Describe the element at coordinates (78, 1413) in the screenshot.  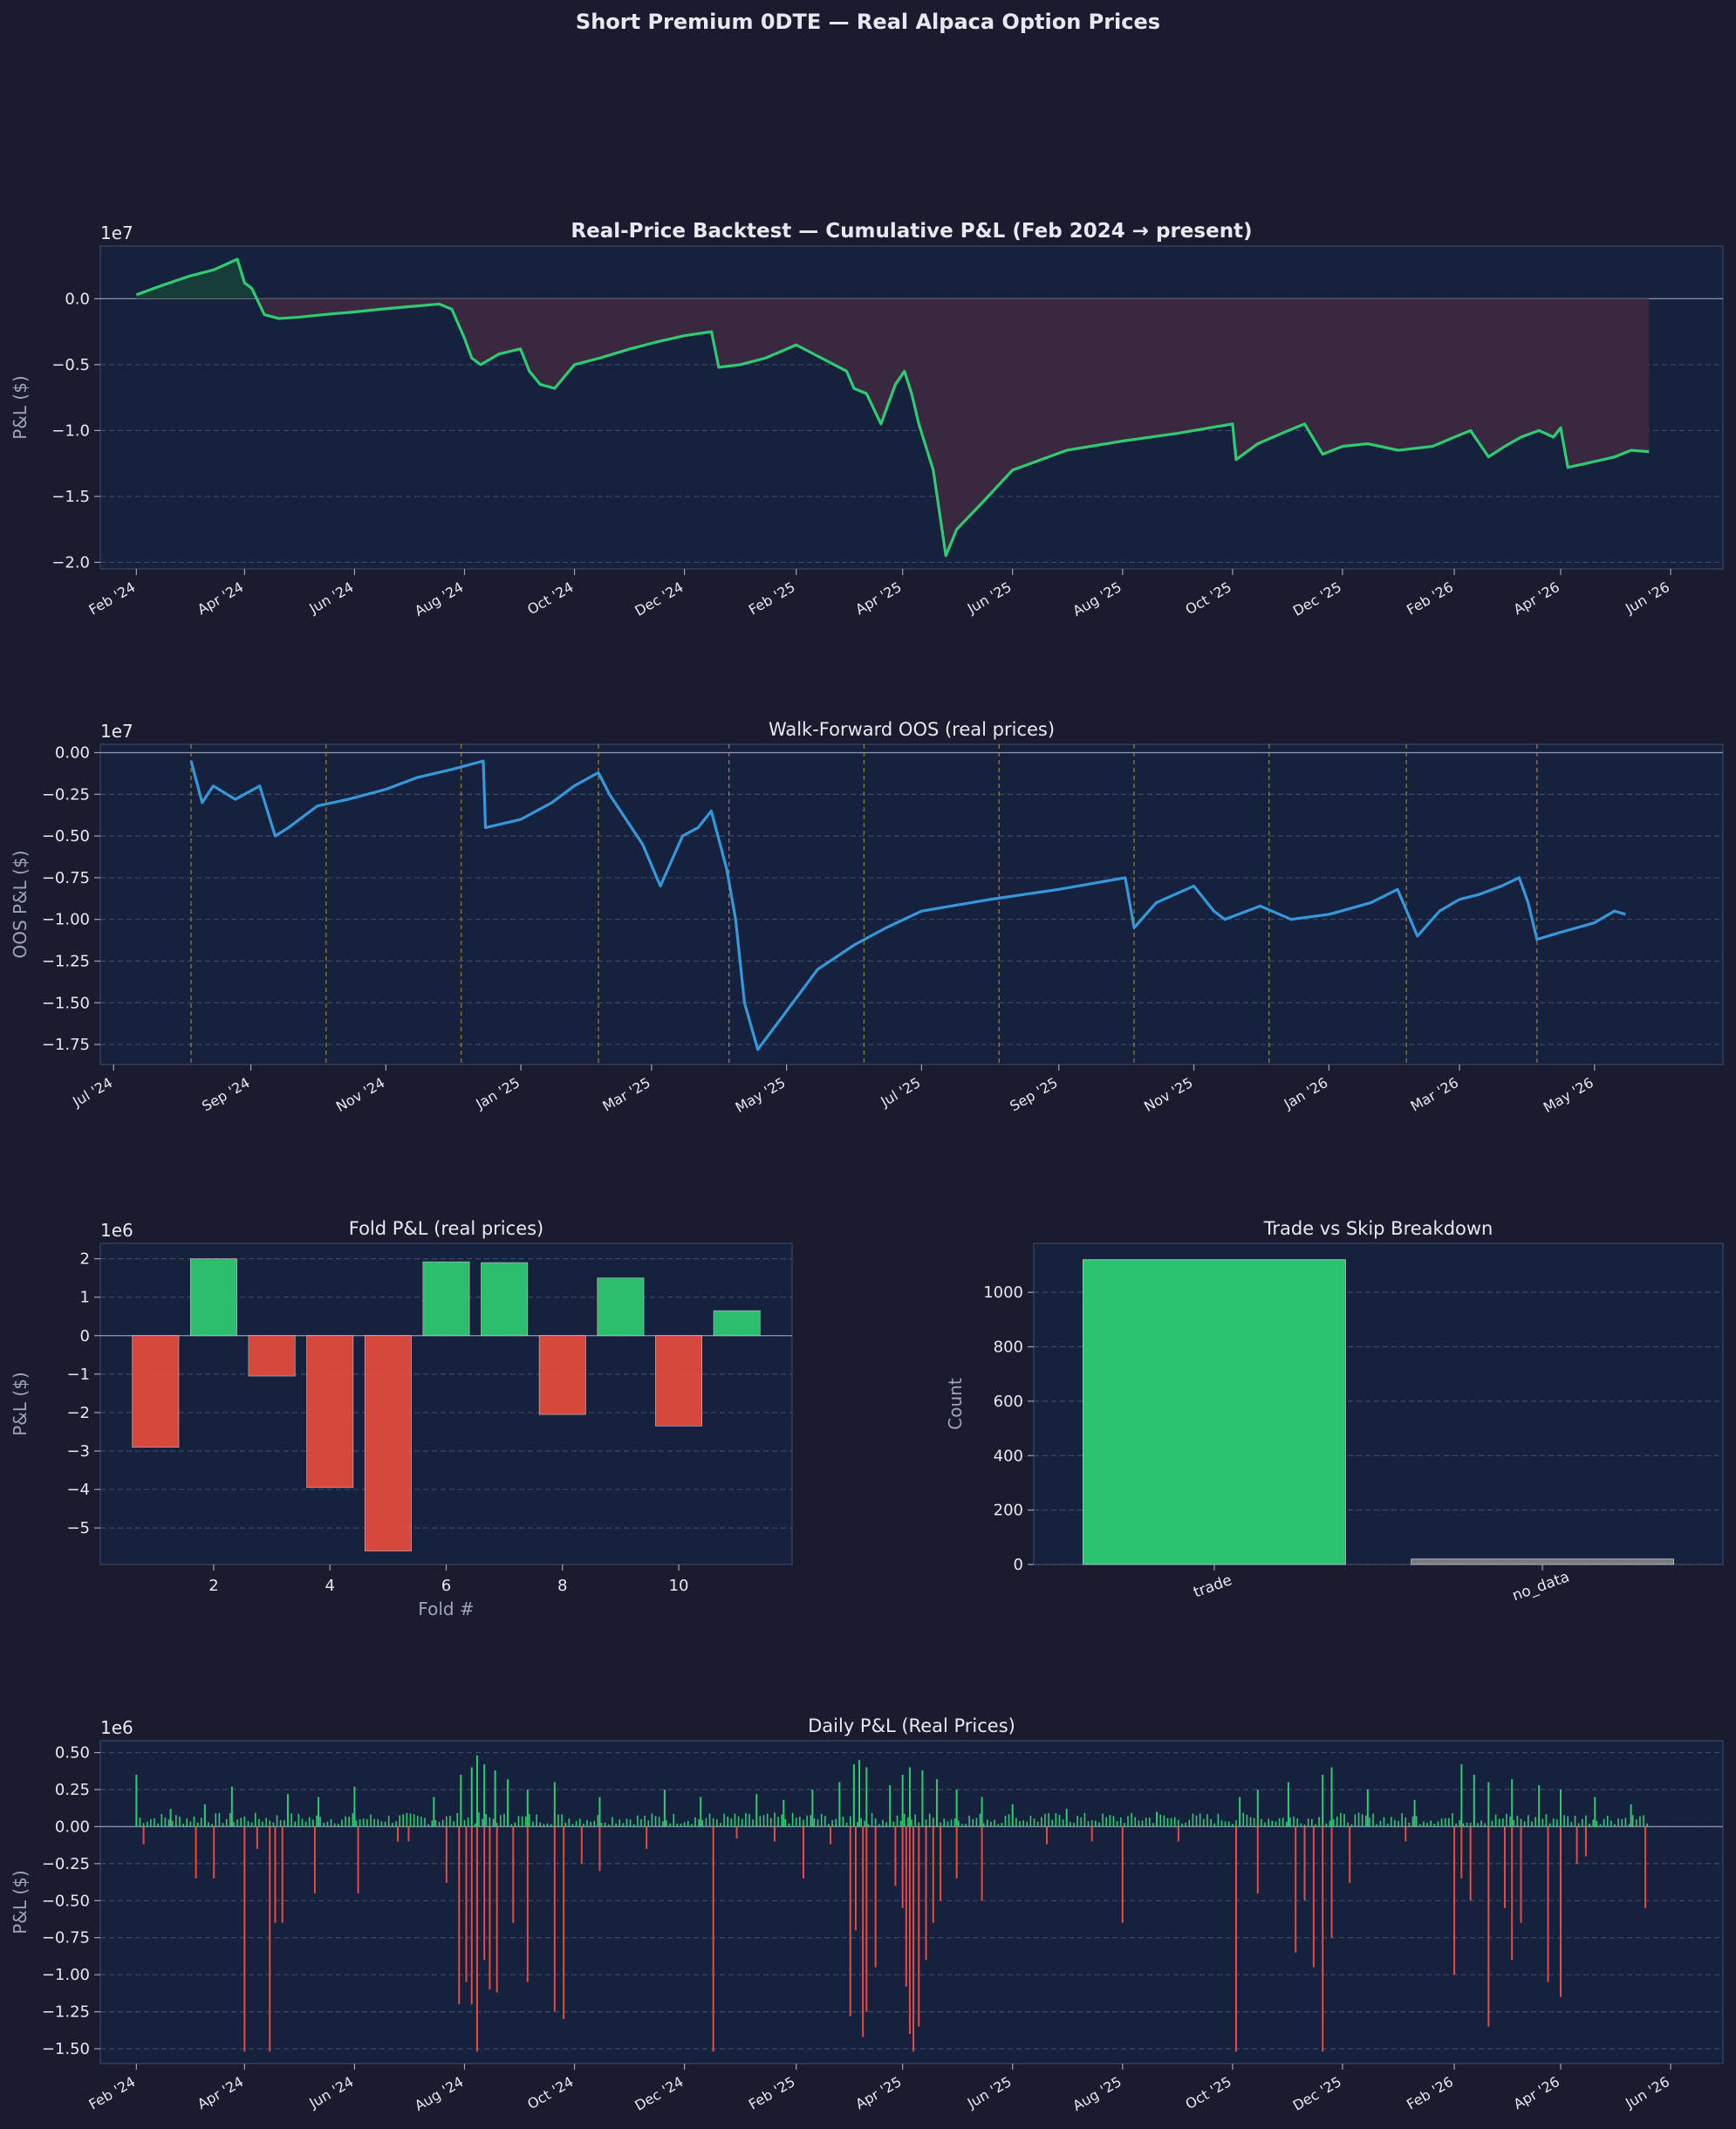
I see `y-tick-label: −2` at that location.